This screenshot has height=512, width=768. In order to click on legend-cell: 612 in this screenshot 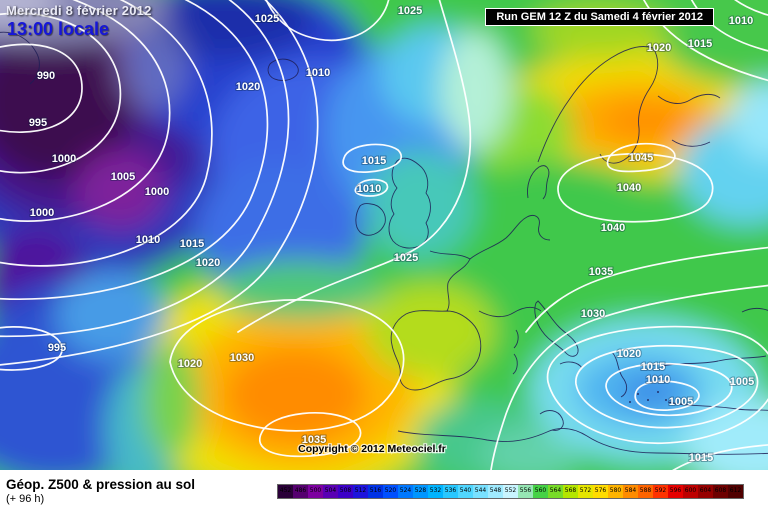, I will do `click(735, 491)`.